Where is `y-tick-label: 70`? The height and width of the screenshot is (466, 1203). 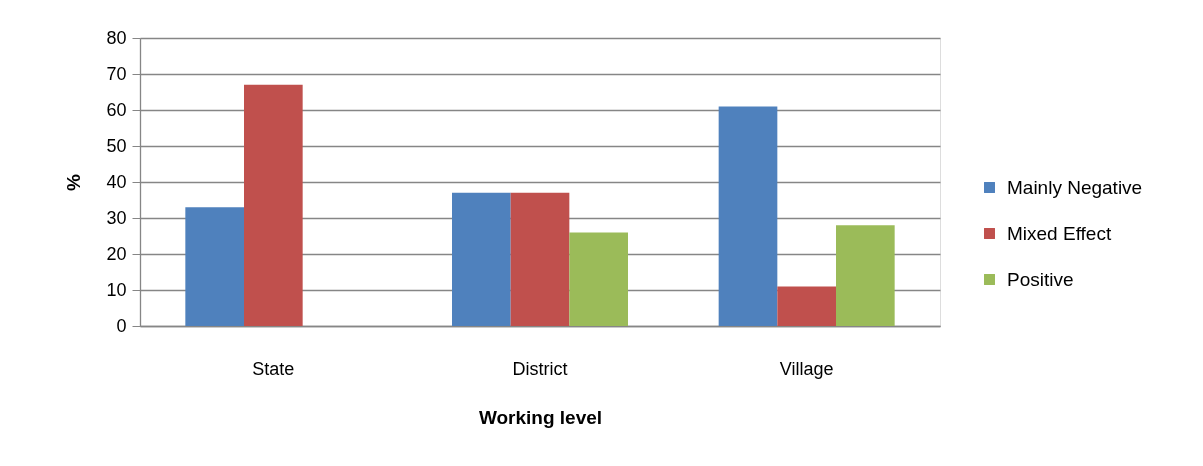 y-tick-label: 70 is located at coordinates (116, 73).